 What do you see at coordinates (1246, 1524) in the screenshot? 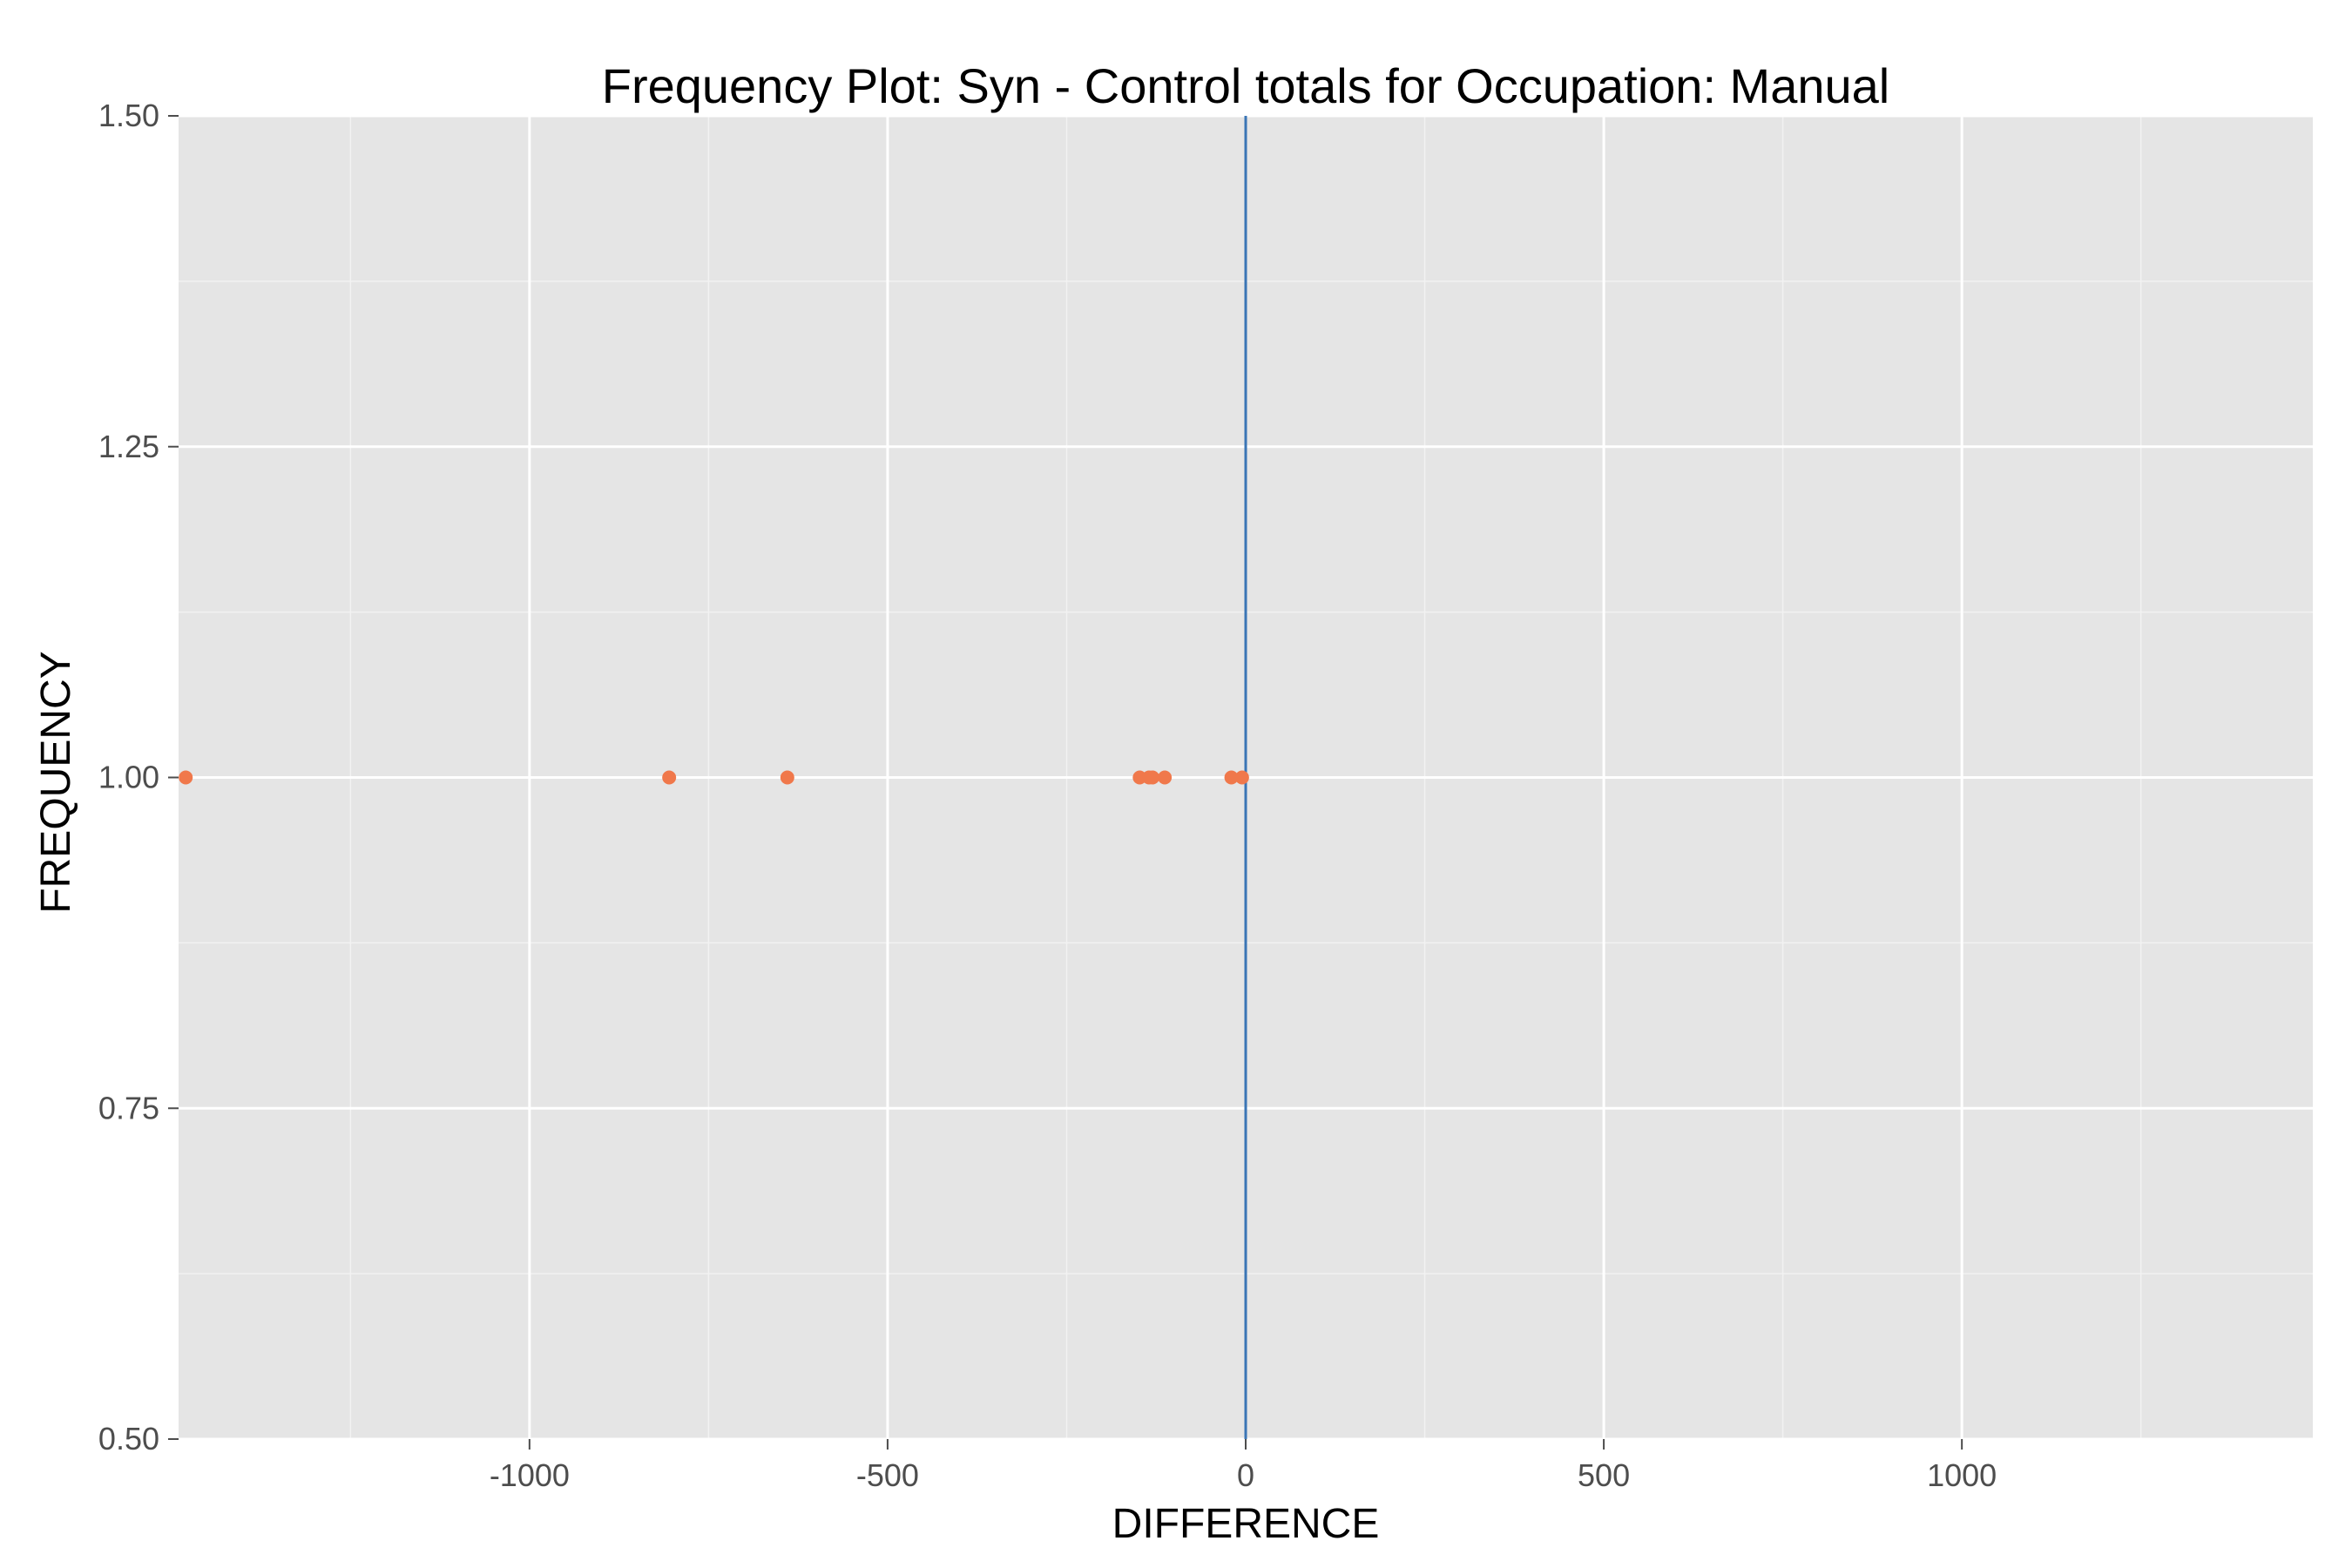
I see `x-axis-title: DIFFERENCE` at bounding box center [1246, 1524].